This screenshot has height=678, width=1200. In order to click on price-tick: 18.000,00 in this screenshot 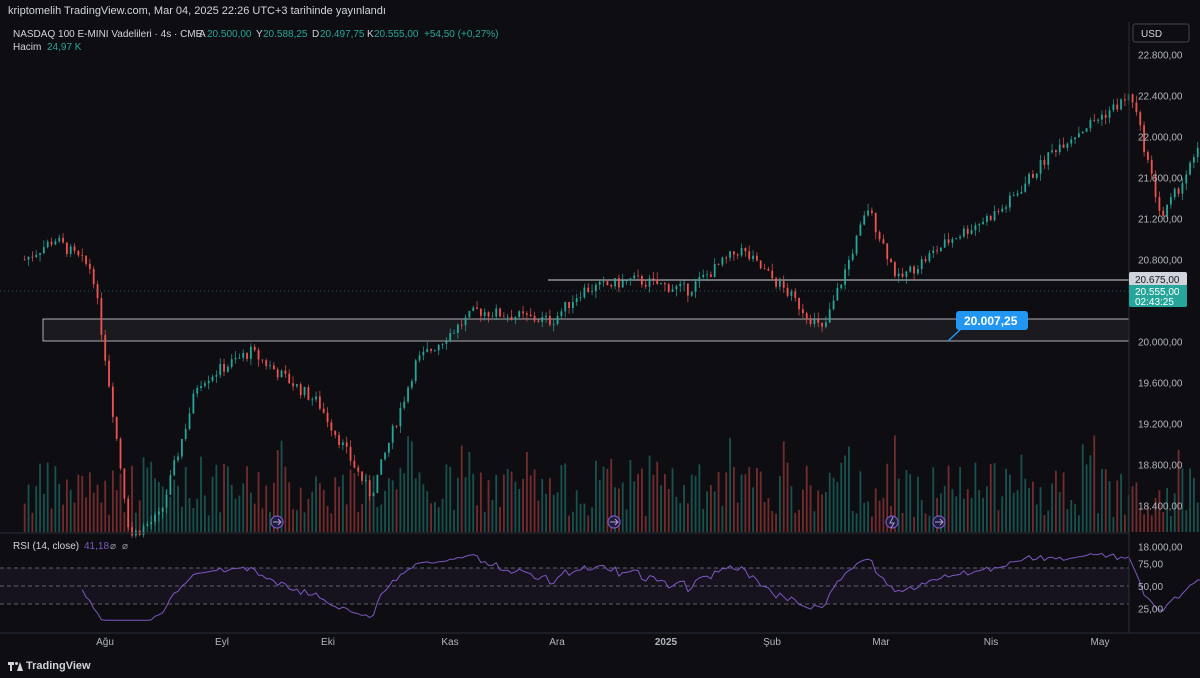, I will do `click(1160, 548)`.